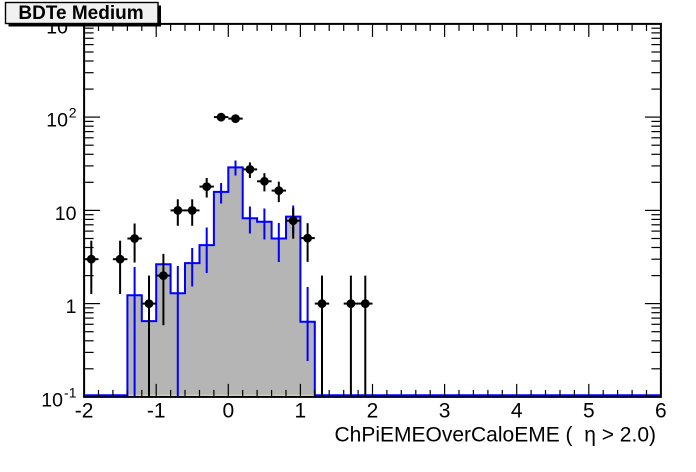 Image resolution: width=696 pixels, height=472 pixels. I want to click on svg-text: -2, so click(84, 411).